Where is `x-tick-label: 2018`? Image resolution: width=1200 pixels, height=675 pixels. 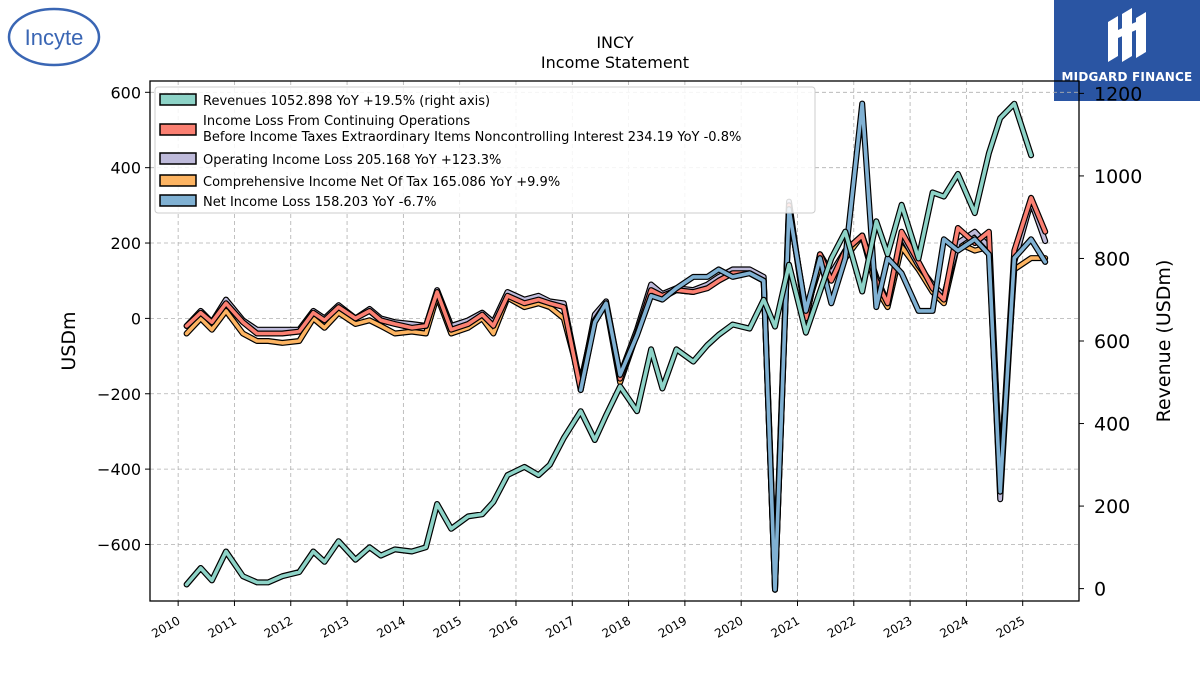 x-tick-label: 2018 is located at coordinates (616, 626).